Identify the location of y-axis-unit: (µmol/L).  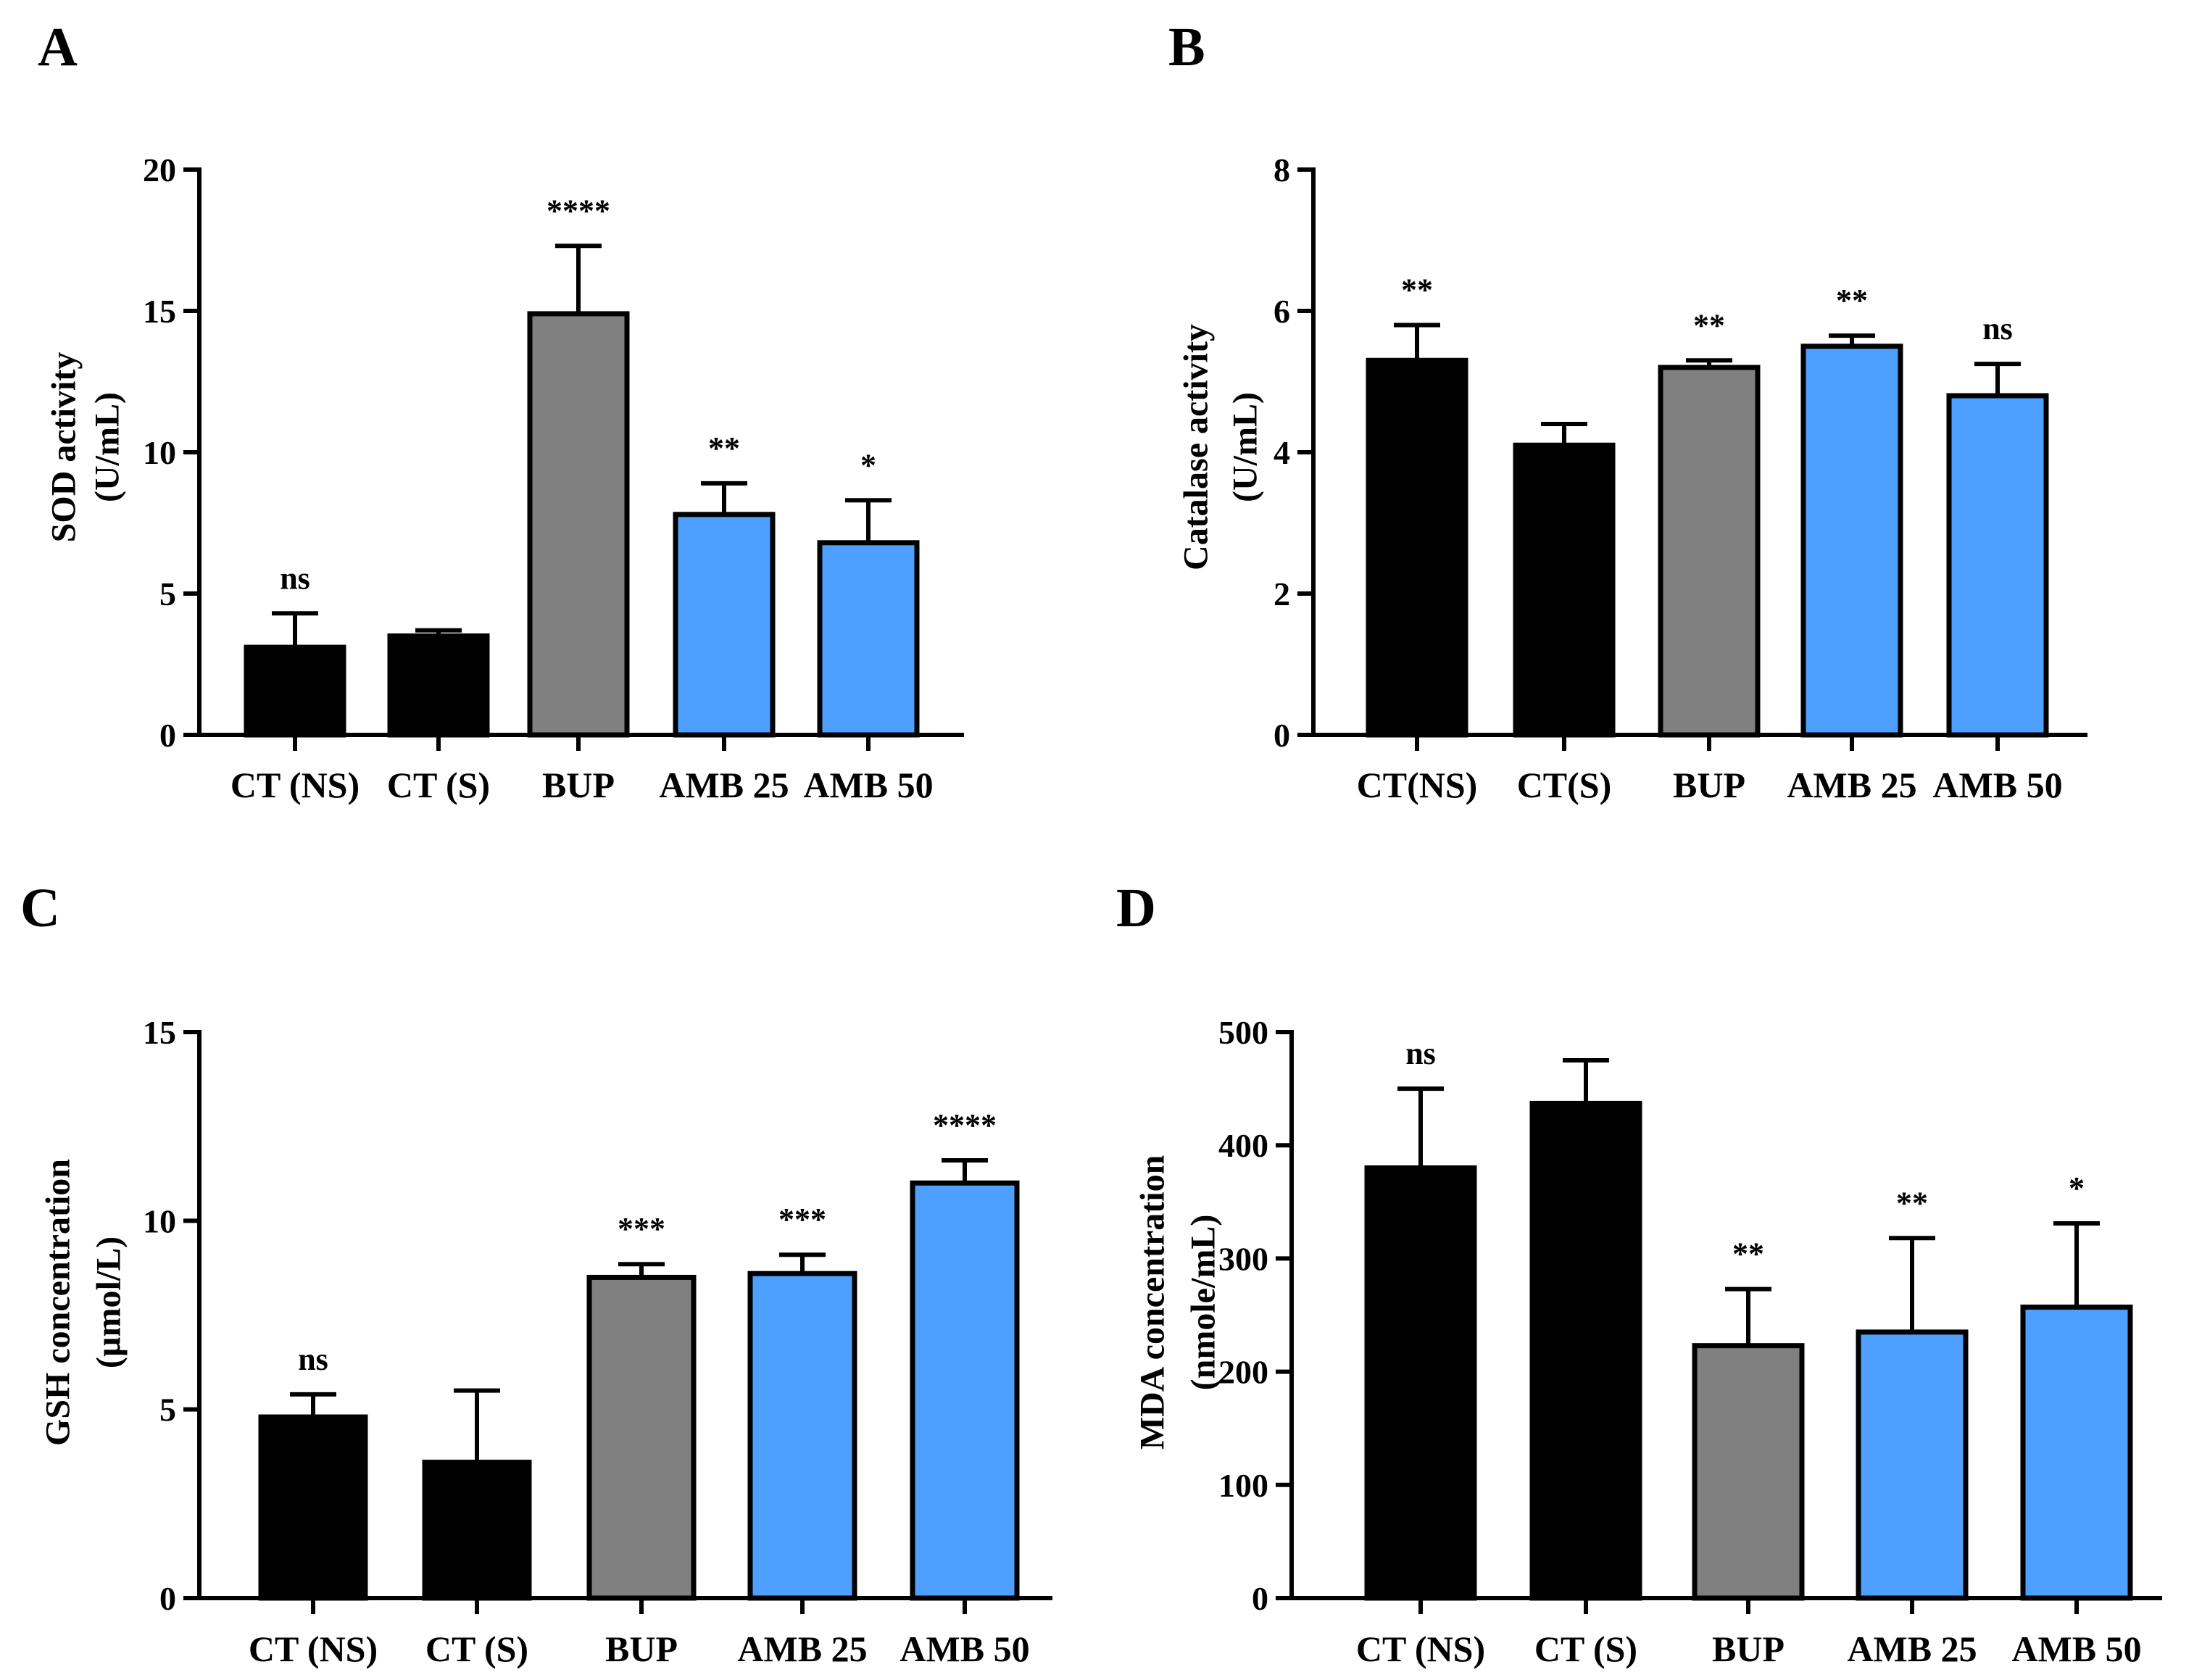
(109, 1302).